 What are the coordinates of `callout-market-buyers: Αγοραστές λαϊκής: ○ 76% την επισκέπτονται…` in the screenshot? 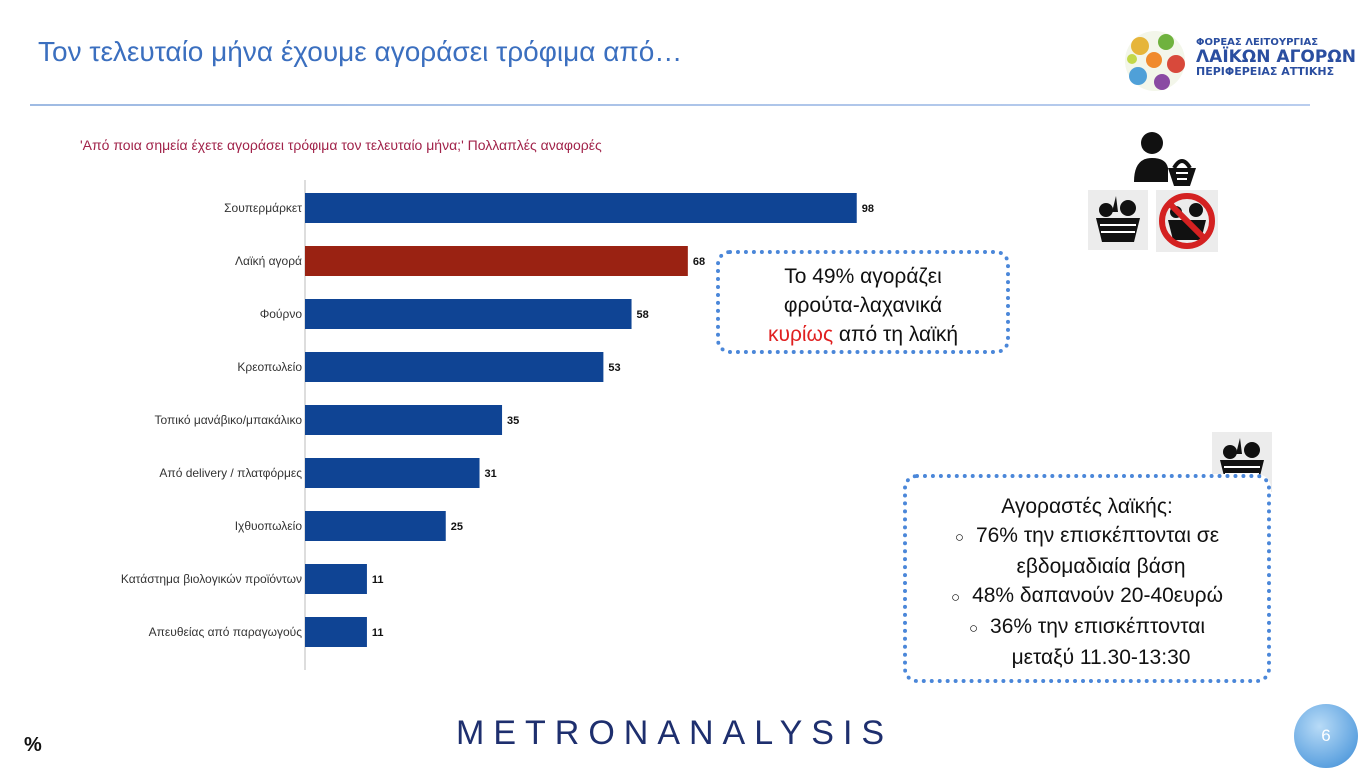 It's located at (1087, 578).